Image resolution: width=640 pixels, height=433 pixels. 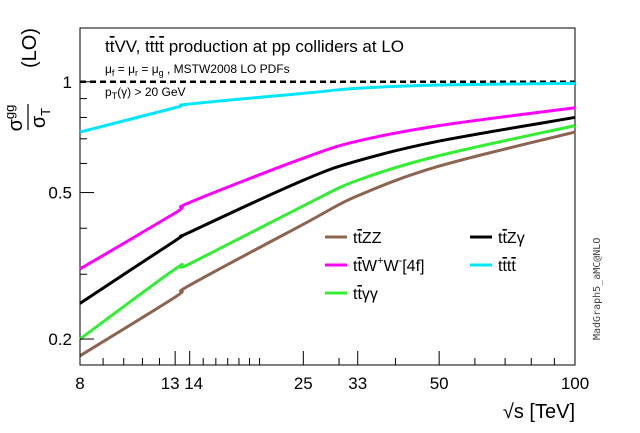 I want to click on x-tick-label: 25, so click(x=303, y=383).